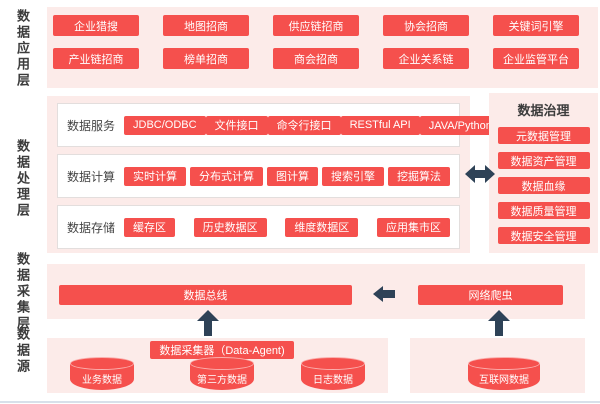  I want to click on collection-layer-panel: 数据总线 网络爬虫, so click(316, 291).